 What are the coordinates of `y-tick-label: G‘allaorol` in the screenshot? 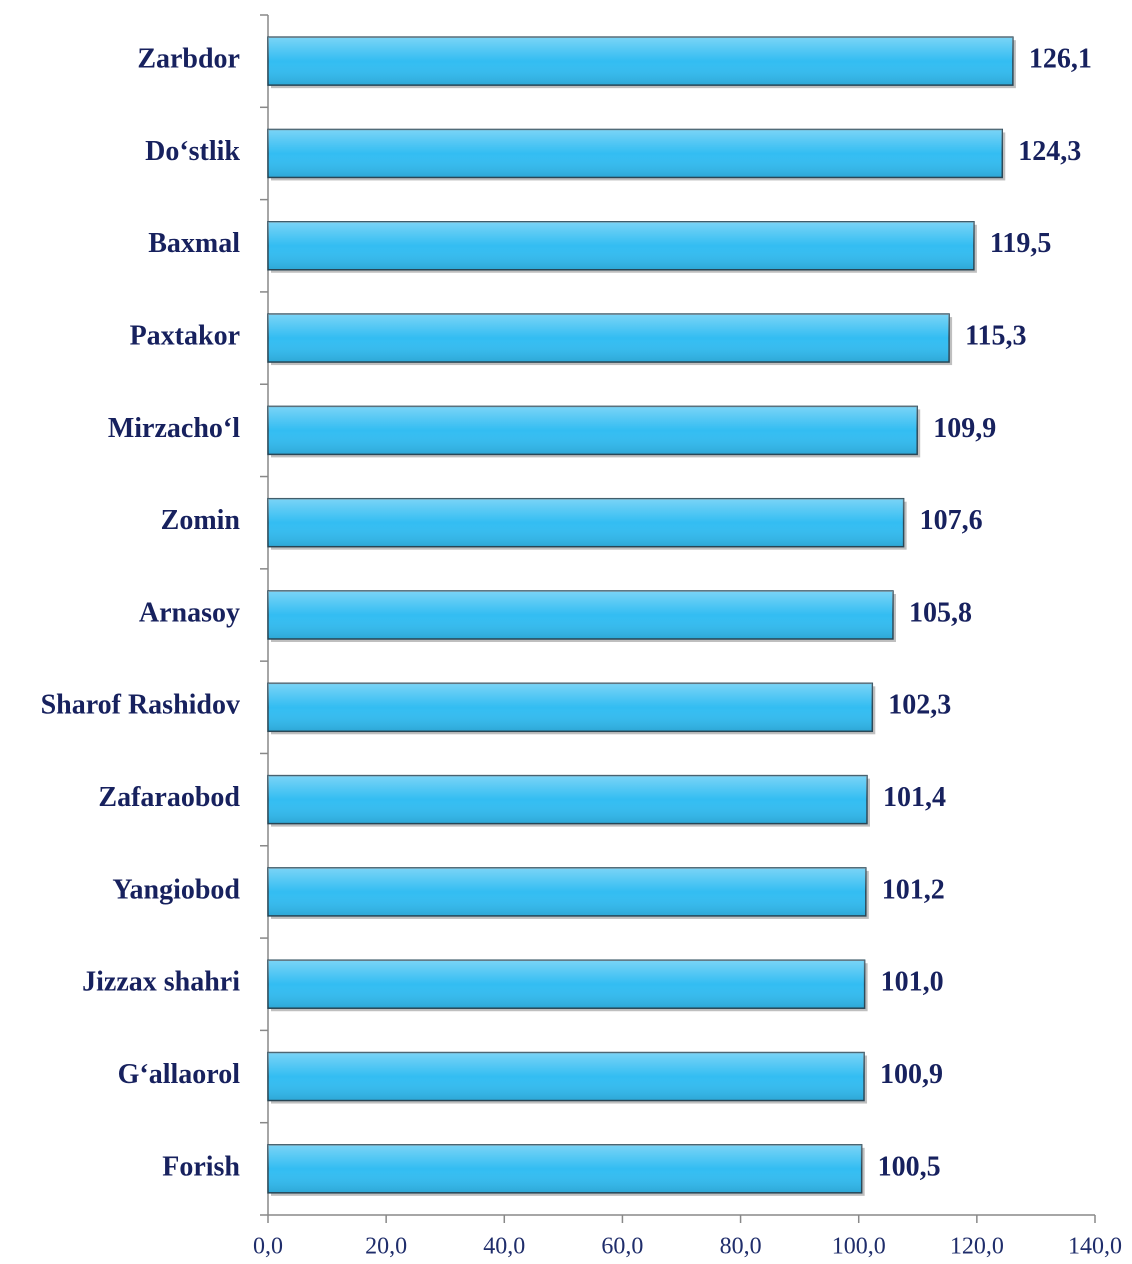 It's located at (179, 1074).